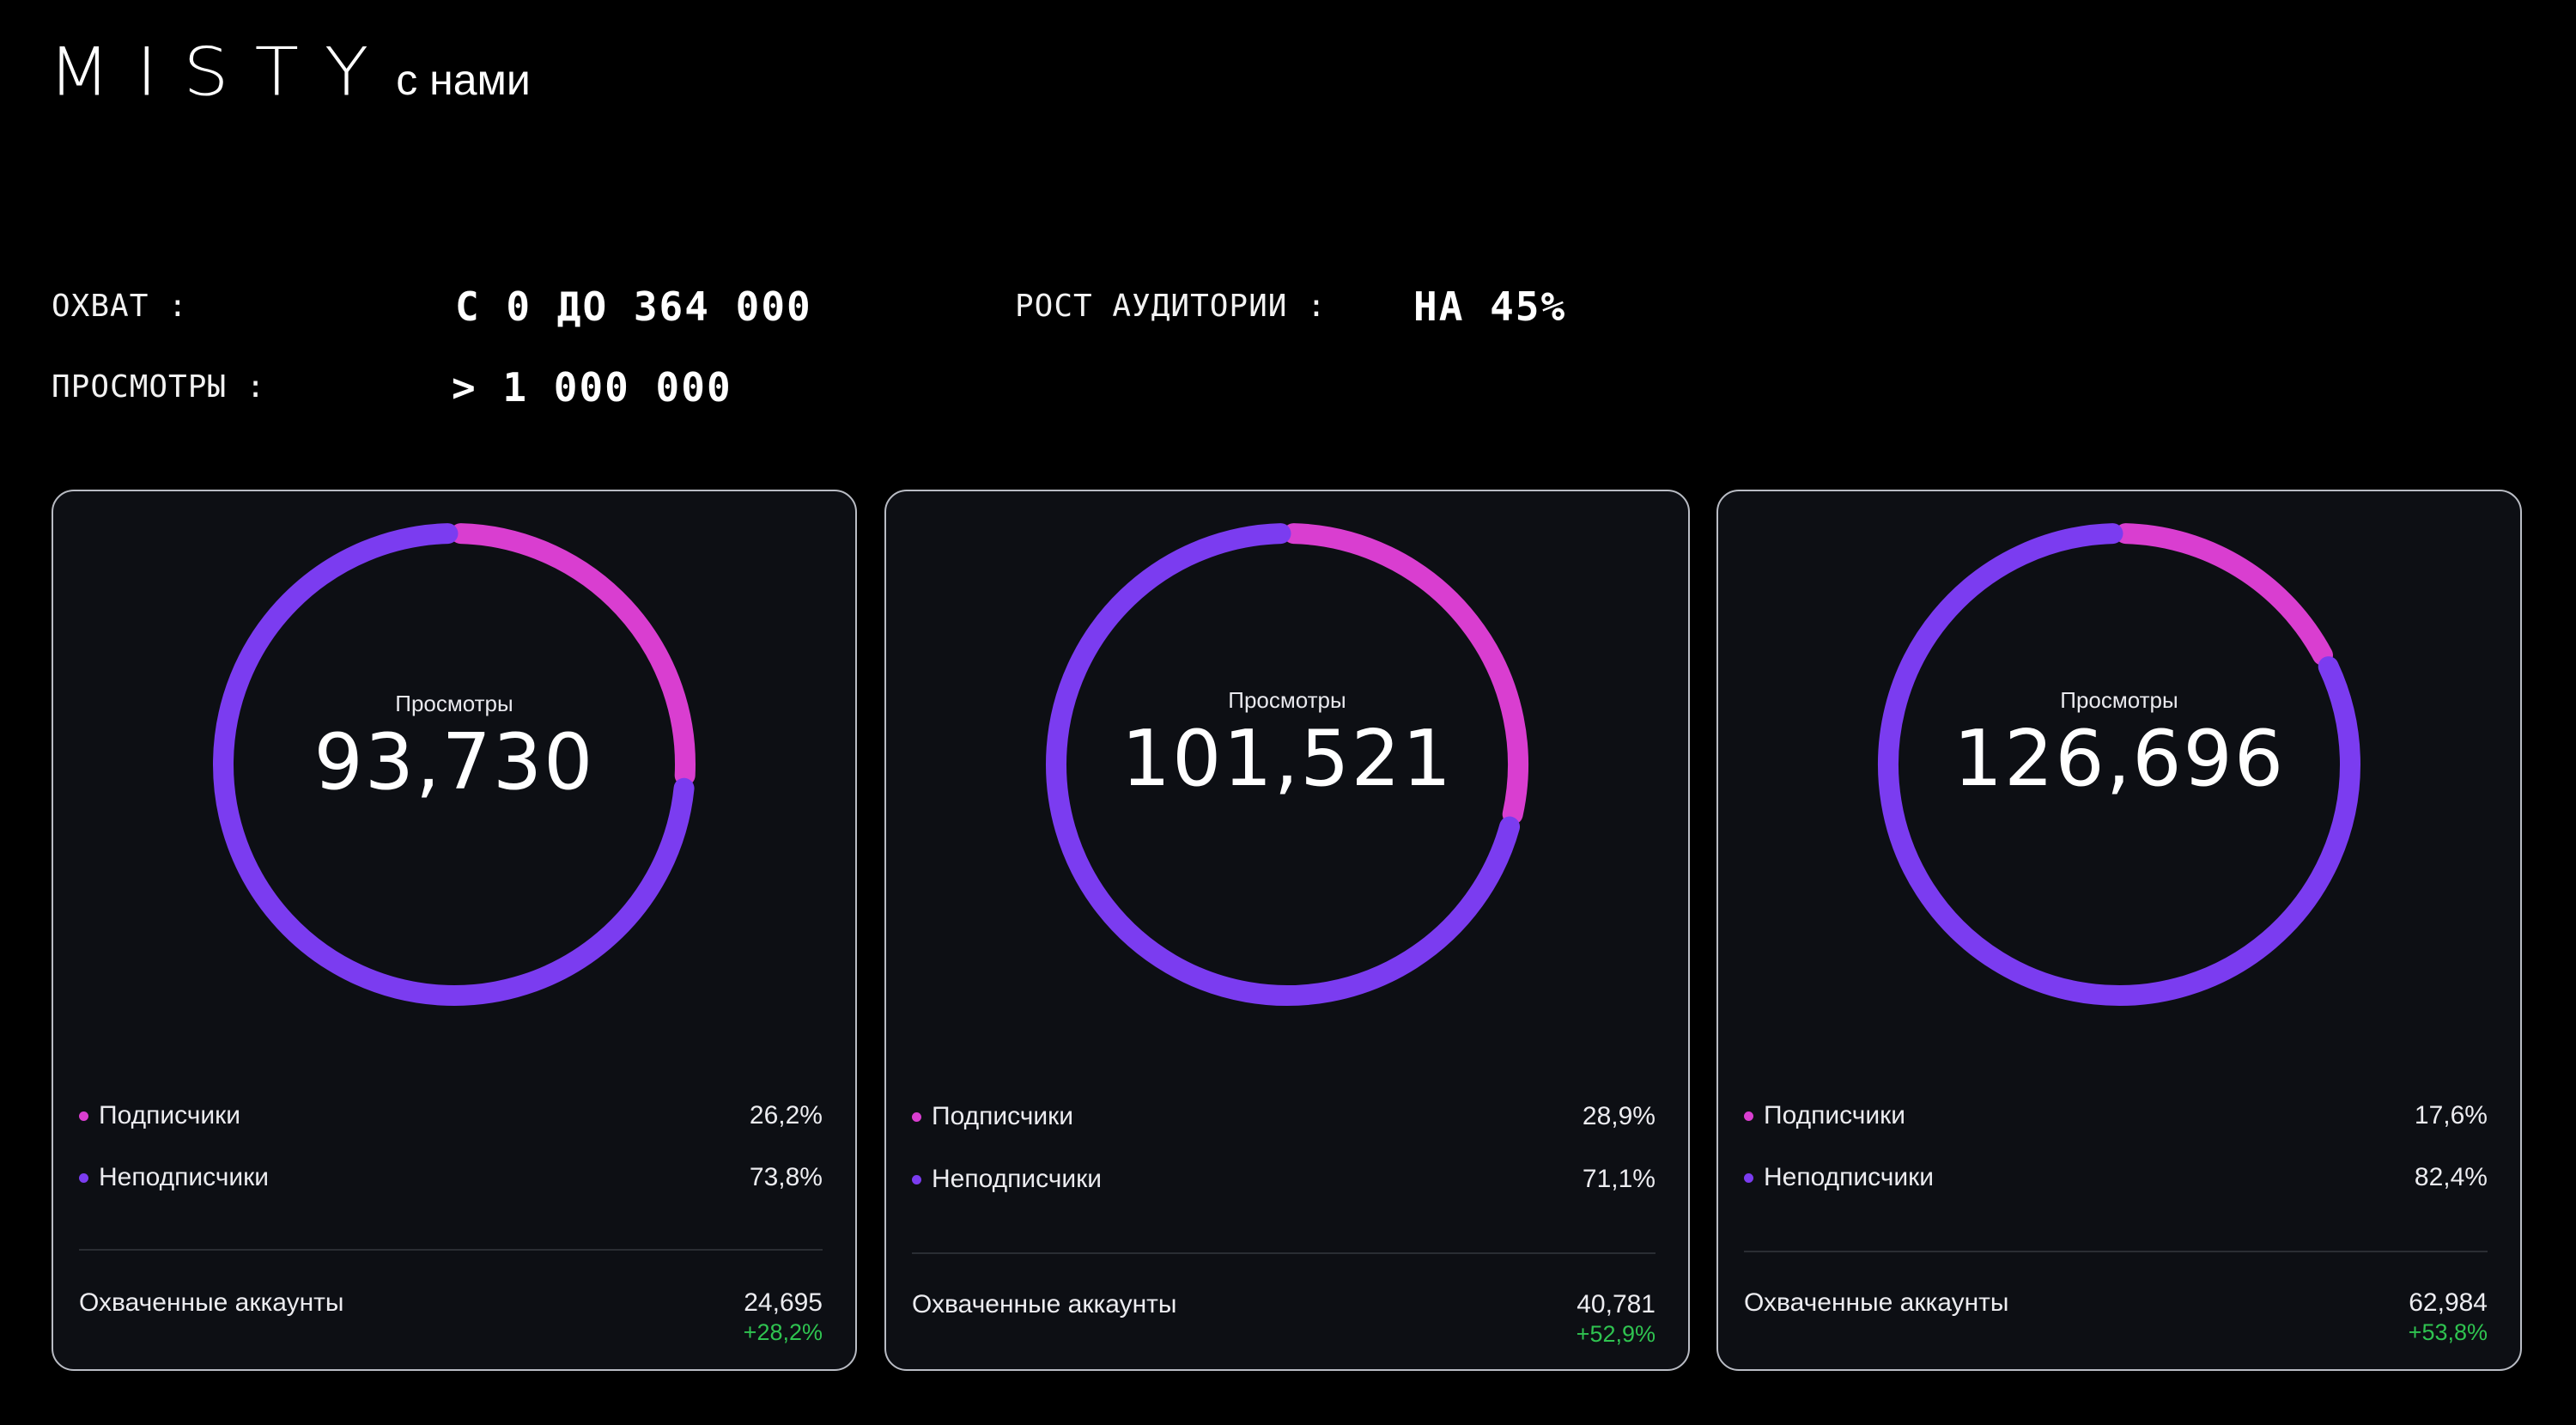 This screenshot has width=2576, height=1425. Describe the element at coordinates (463, 80) in the screenshot. I see `brand-tagline: с нами` at that location.